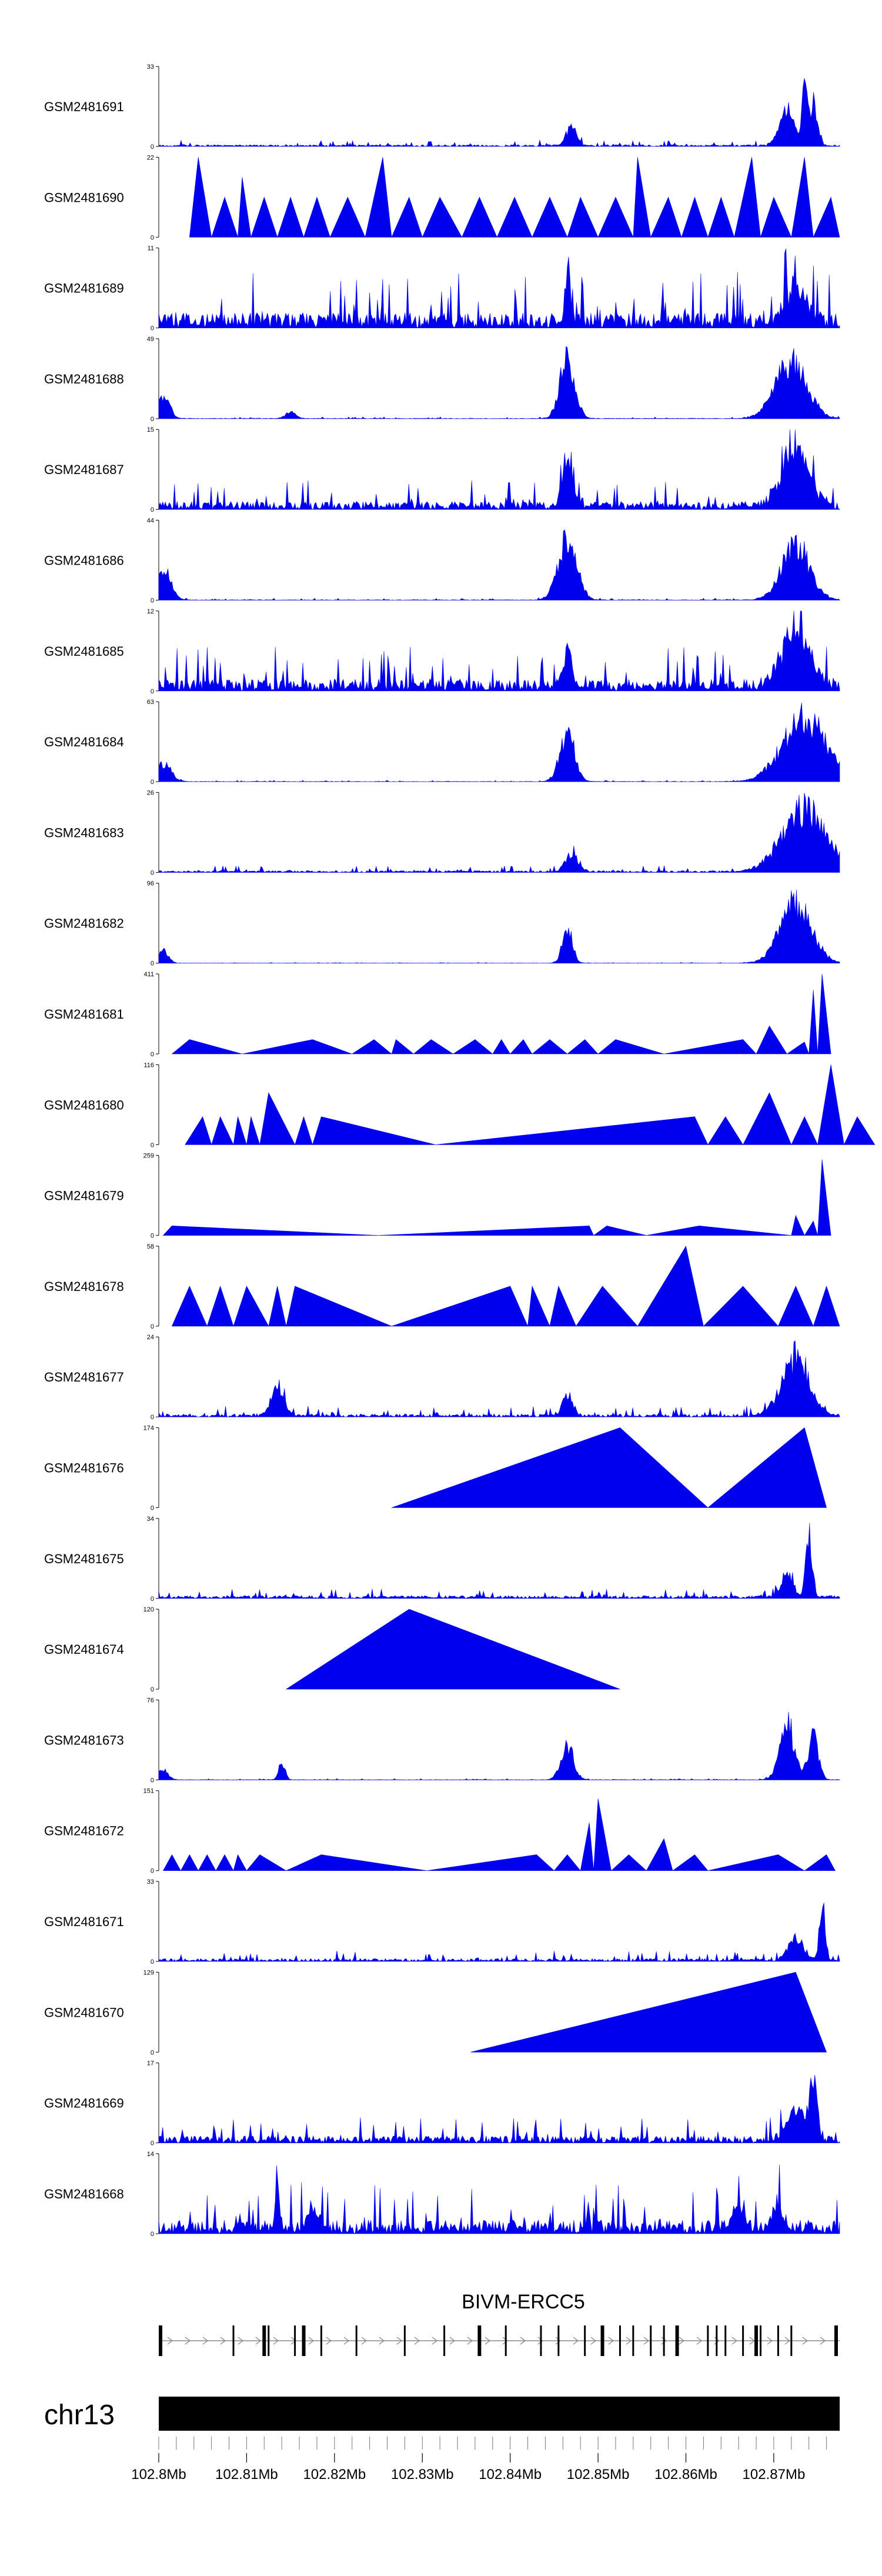 The width and height of the screenshot is (882, 2576). Describe the element at coordinates (148, 1791) in the screenshot. I see `track-ymax-label: 151` at that location.